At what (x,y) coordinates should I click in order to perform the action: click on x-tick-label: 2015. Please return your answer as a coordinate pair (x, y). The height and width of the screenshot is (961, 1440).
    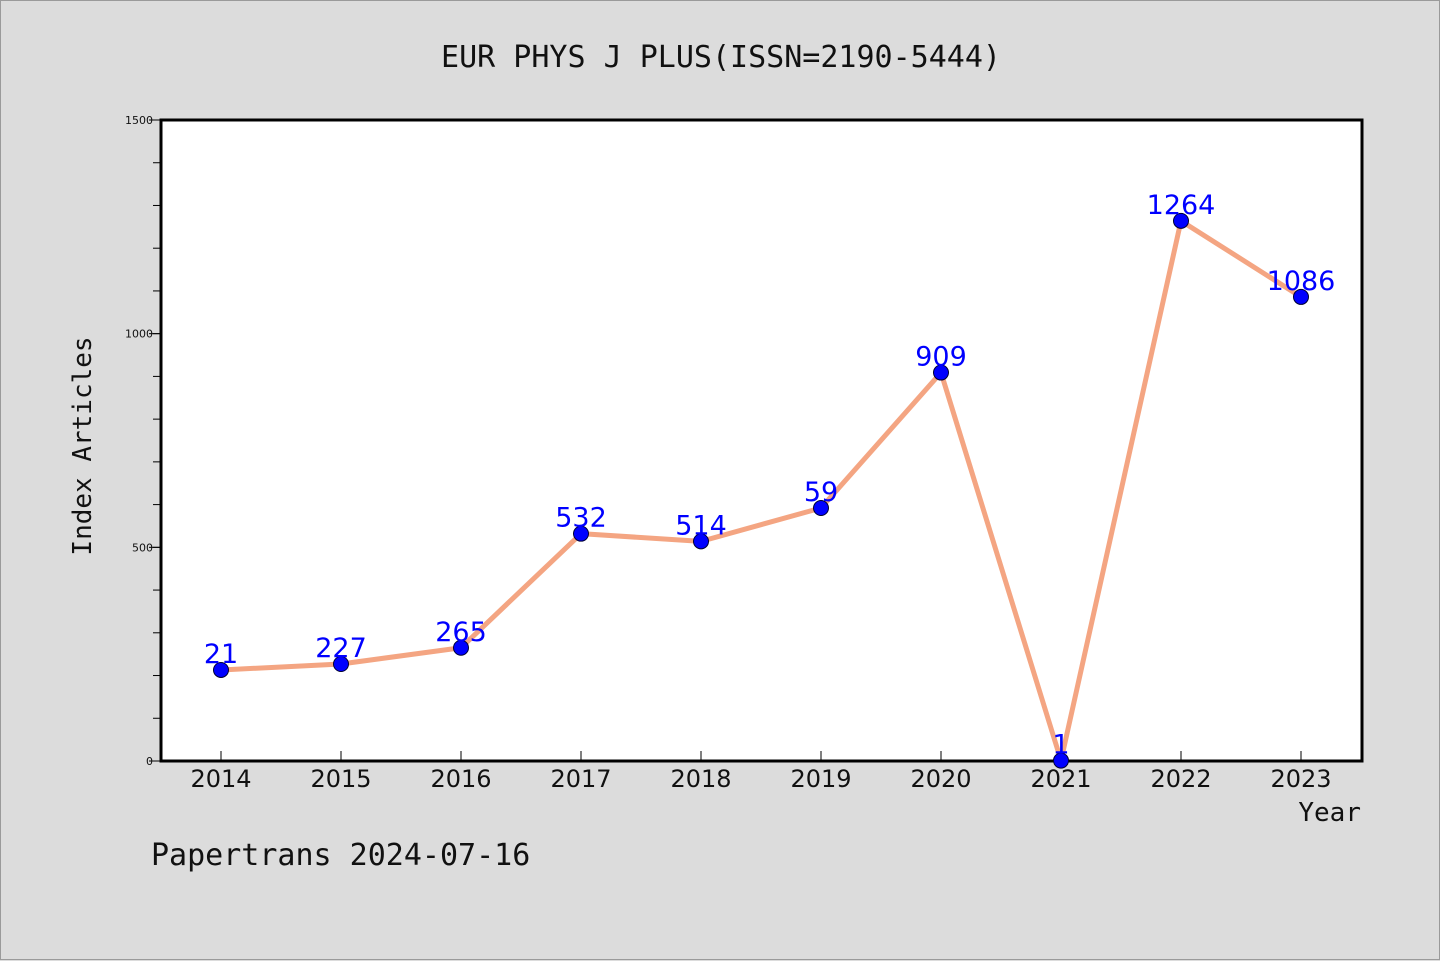
    Looking at the image, I should click on (340, 779).